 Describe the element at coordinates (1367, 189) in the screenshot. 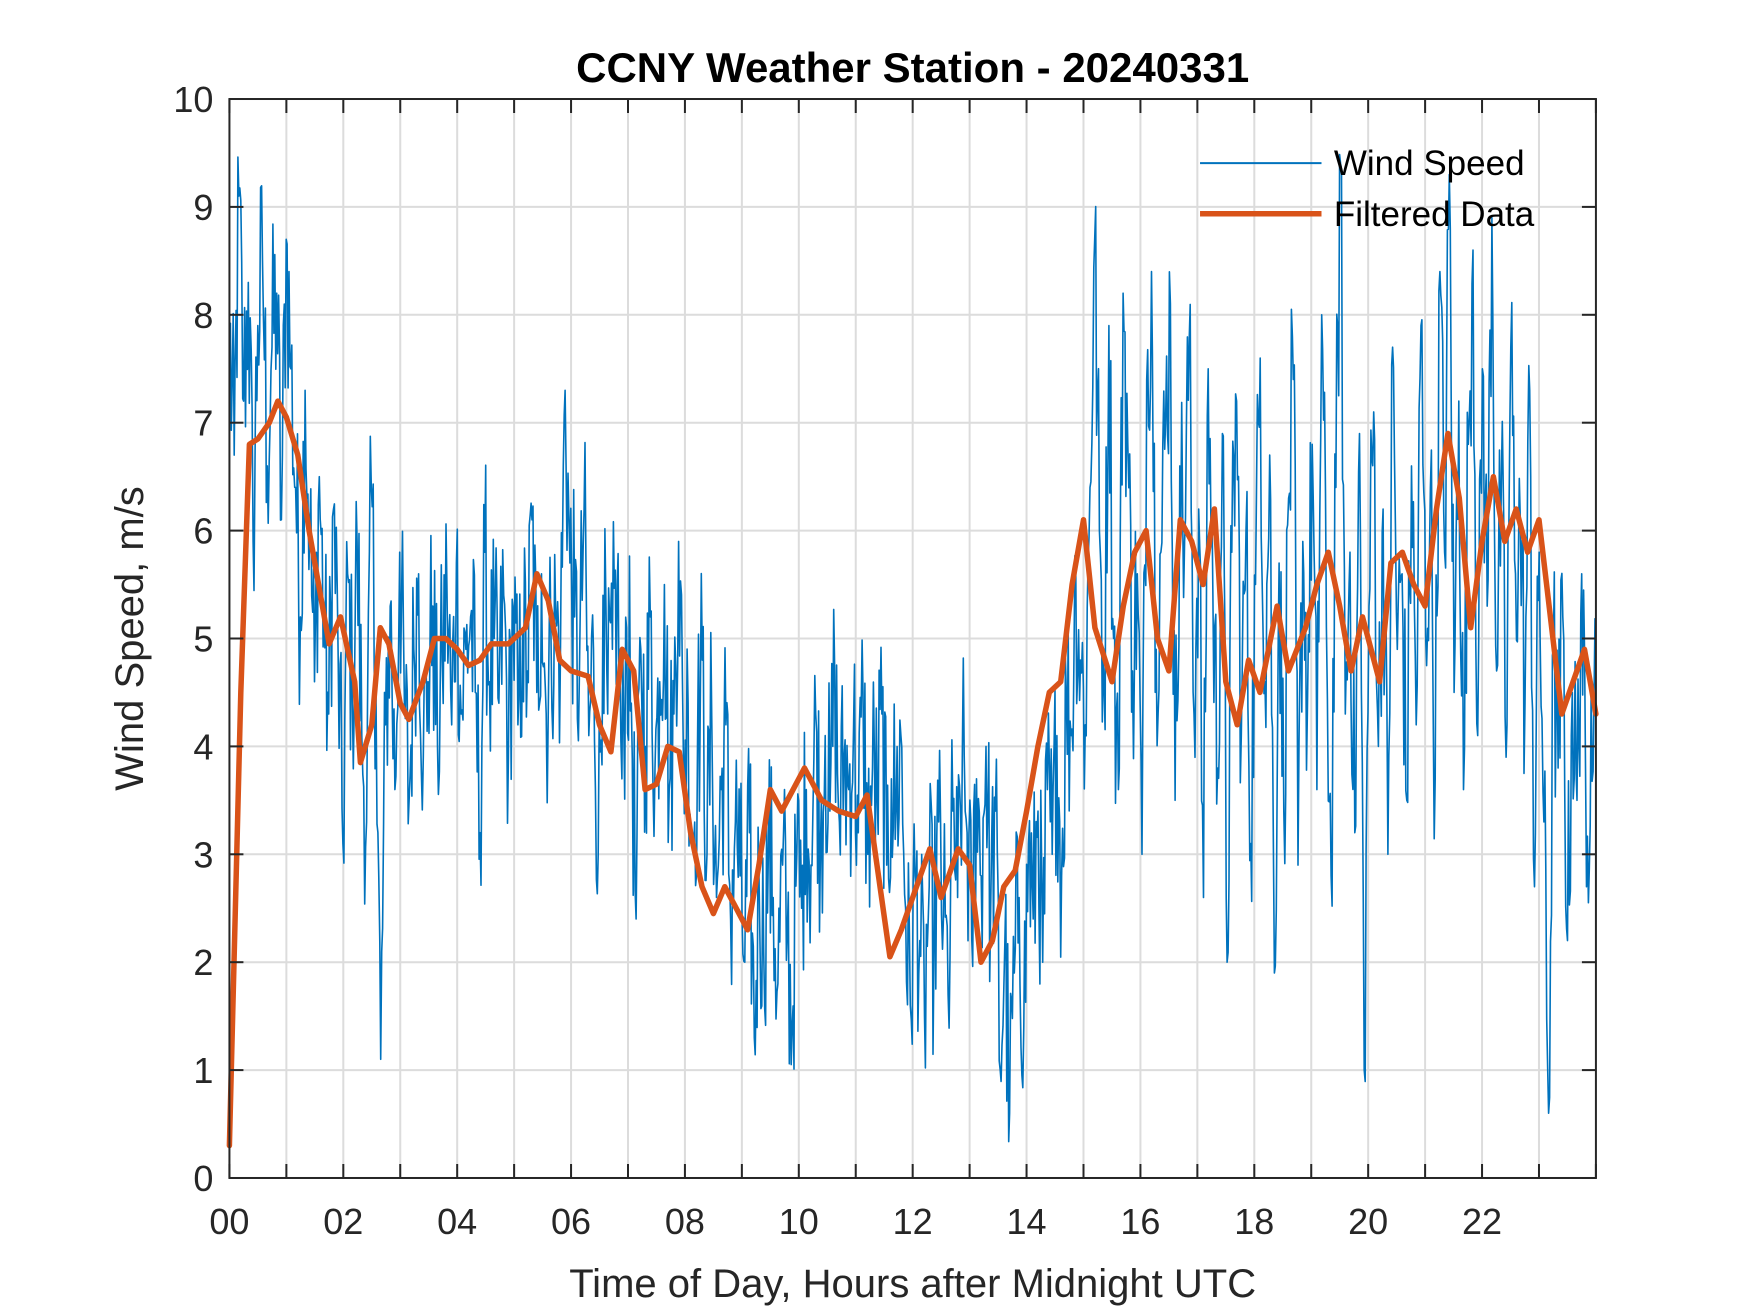

I see `legend: Wind Speed Filtered Data` at that location.